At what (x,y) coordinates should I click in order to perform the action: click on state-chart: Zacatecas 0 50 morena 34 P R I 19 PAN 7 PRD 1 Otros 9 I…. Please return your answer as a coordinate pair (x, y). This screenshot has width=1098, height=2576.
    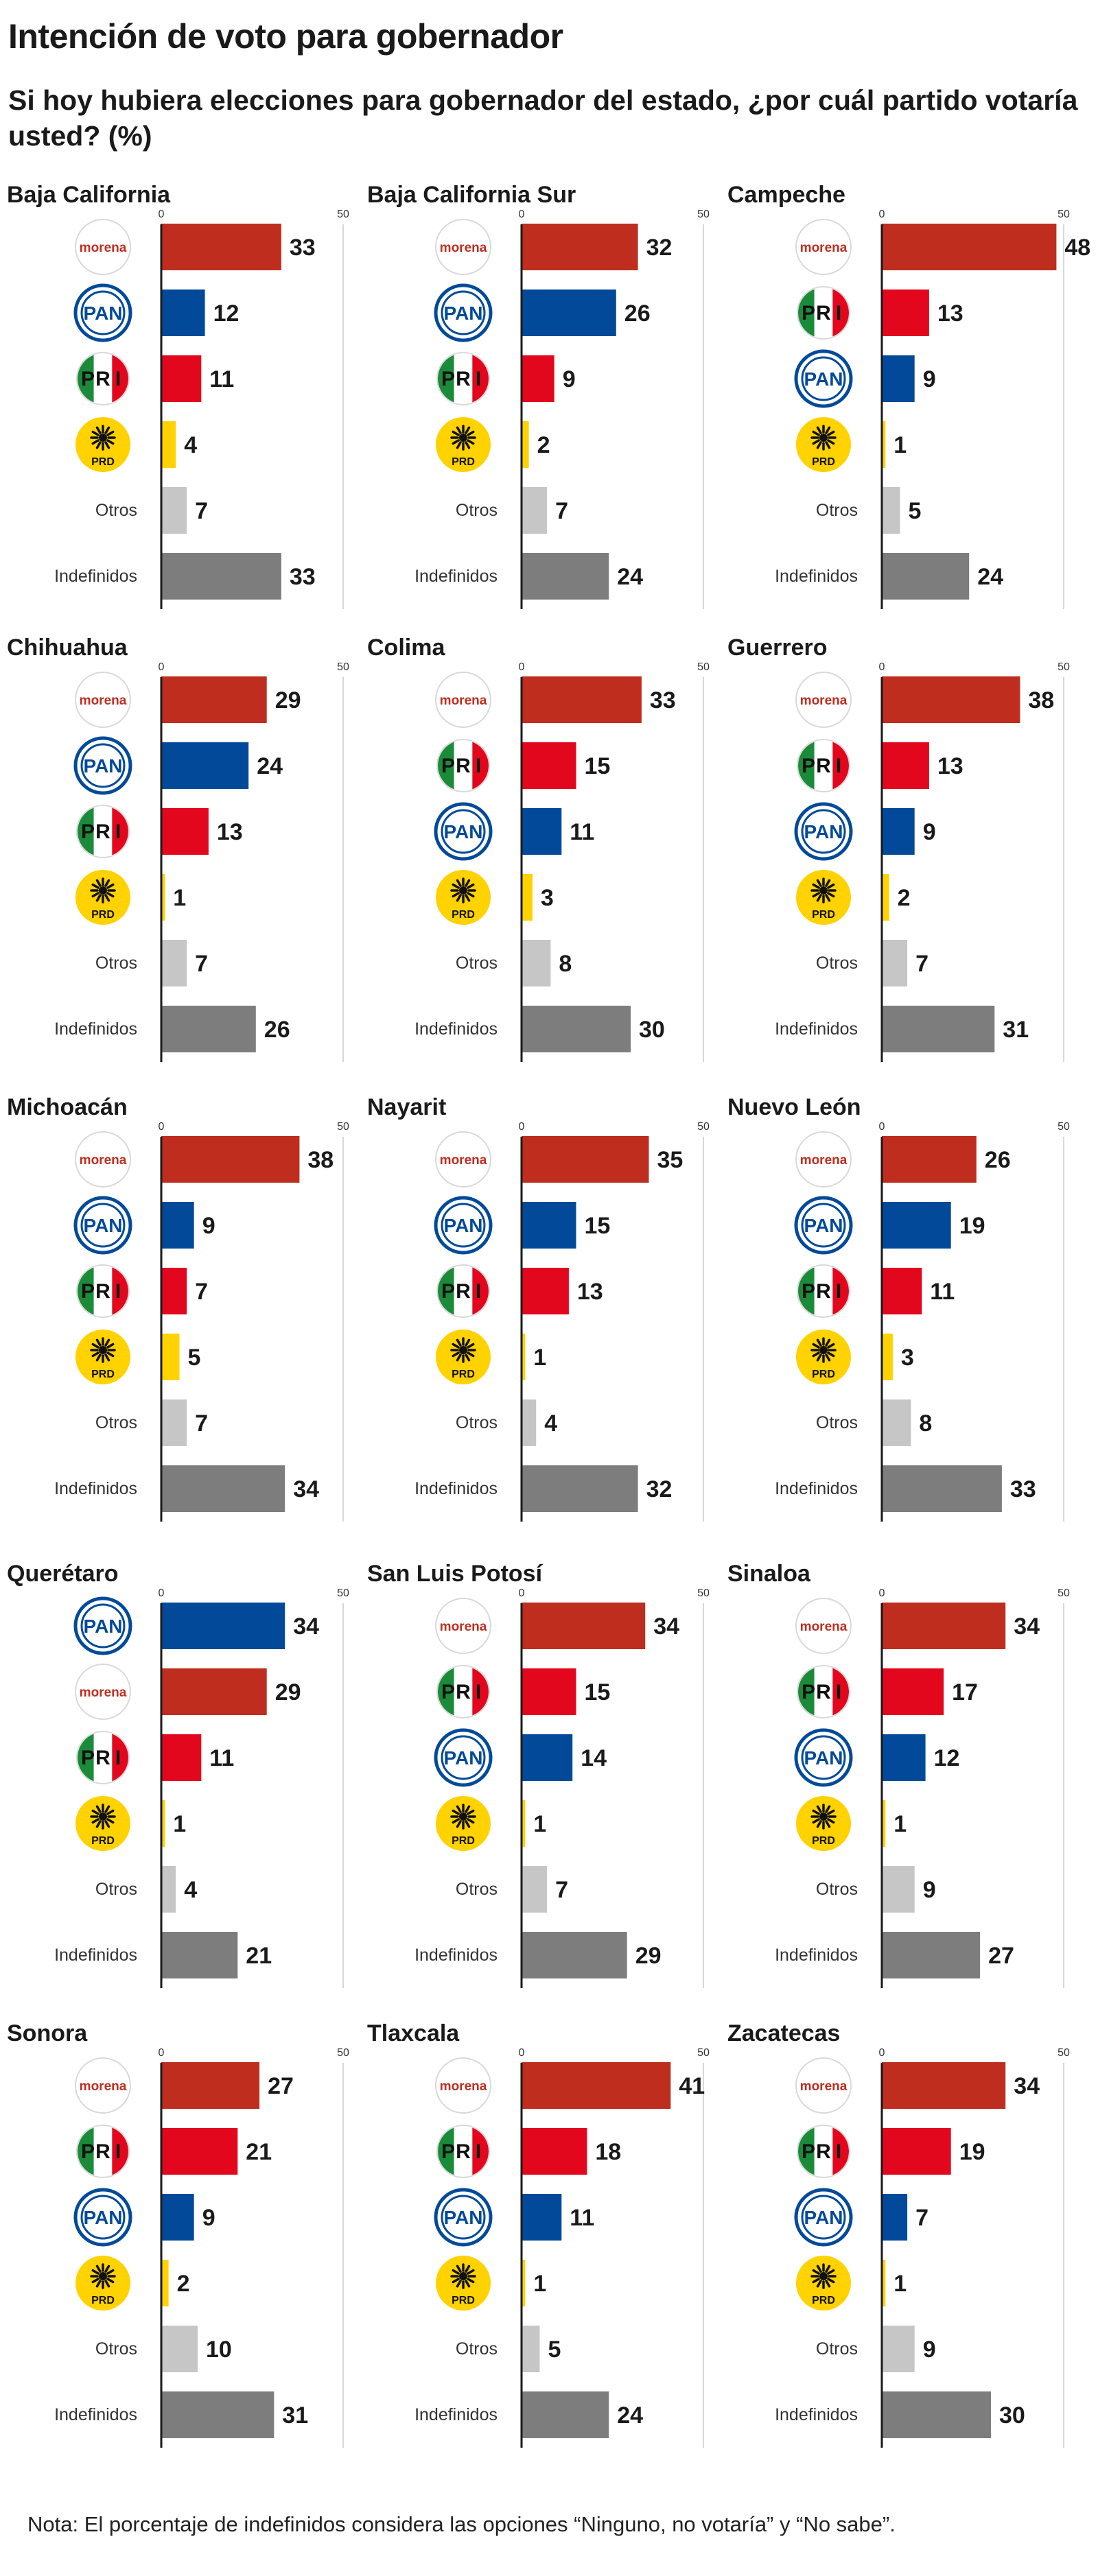
    Looking at the image, I should click on (905, 2239).